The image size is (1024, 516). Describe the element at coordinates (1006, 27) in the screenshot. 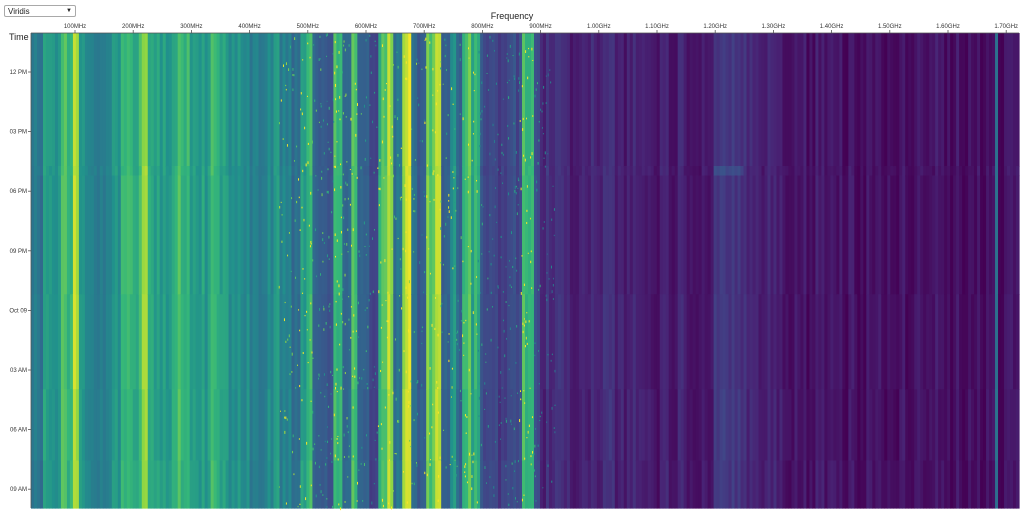

I see `x-tick-label: 1.70GHz` at that location.